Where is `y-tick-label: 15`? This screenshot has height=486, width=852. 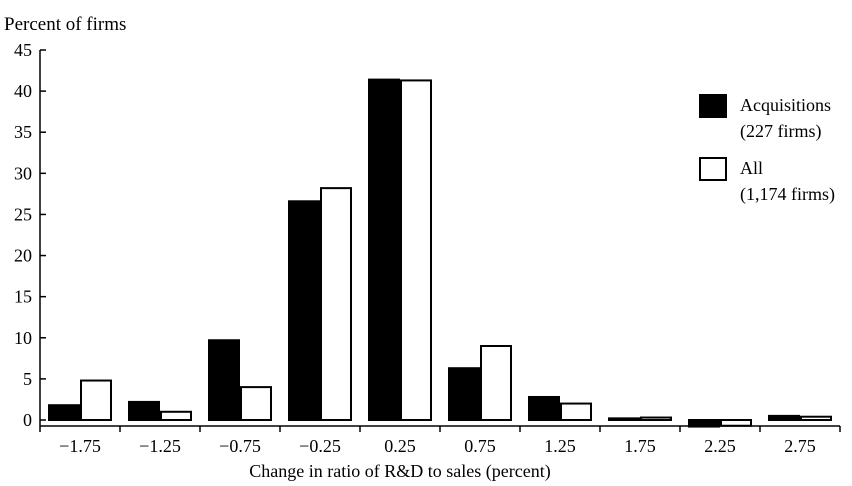
y-tick-label: 15 is located at coordinates (23, 297).